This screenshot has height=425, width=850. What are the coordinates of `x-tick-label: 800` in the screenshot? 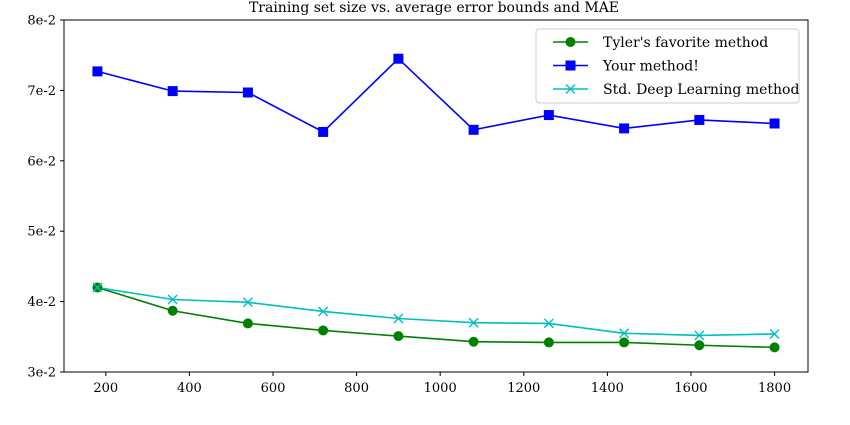 It's located at (356, 388).